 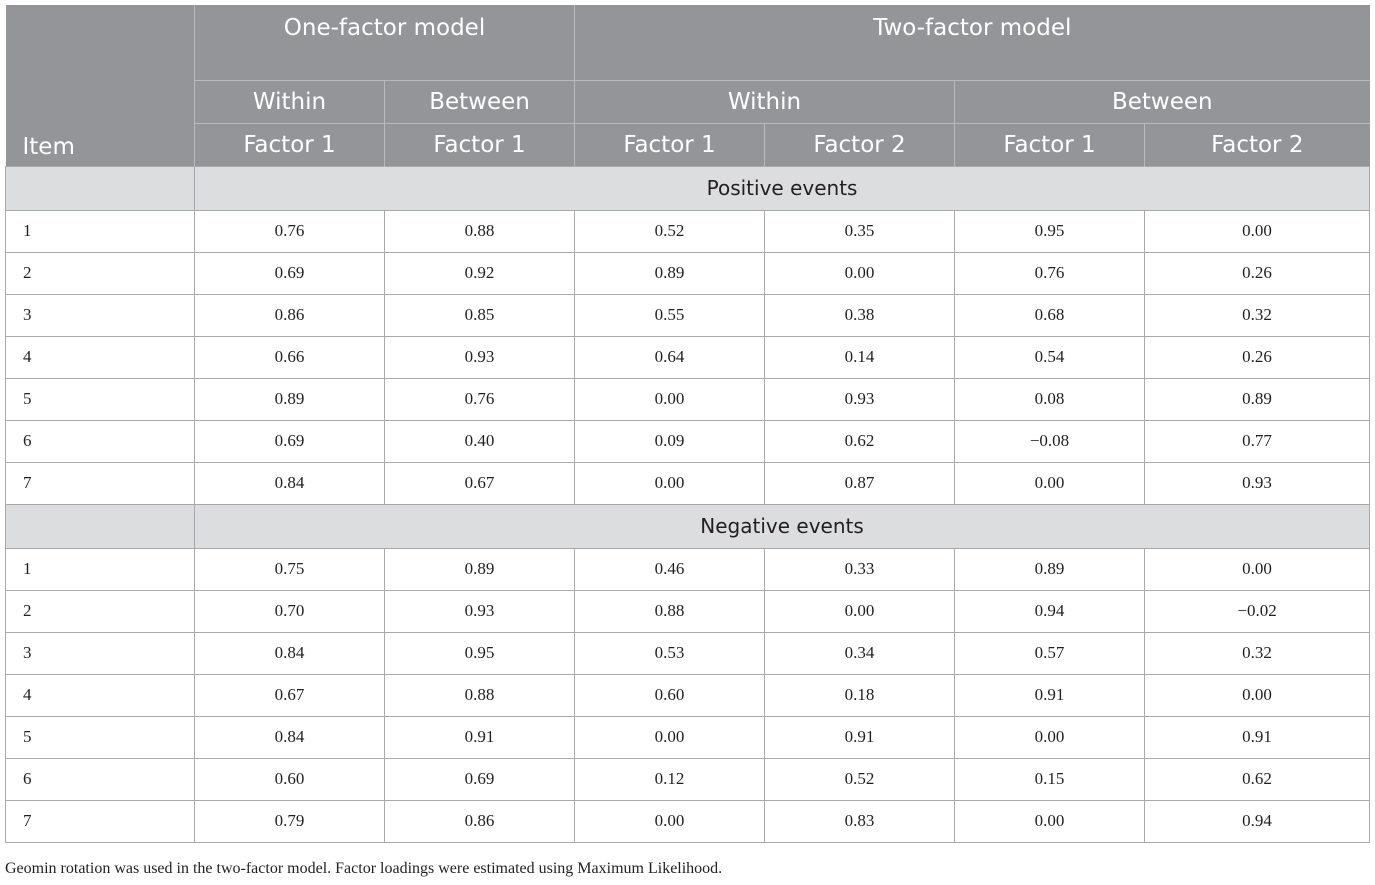 What do you see at coordinates (1257, 779) in the screenshot?
I see `loading-value-cell: 0.62` at bounding box center [1257, 779].